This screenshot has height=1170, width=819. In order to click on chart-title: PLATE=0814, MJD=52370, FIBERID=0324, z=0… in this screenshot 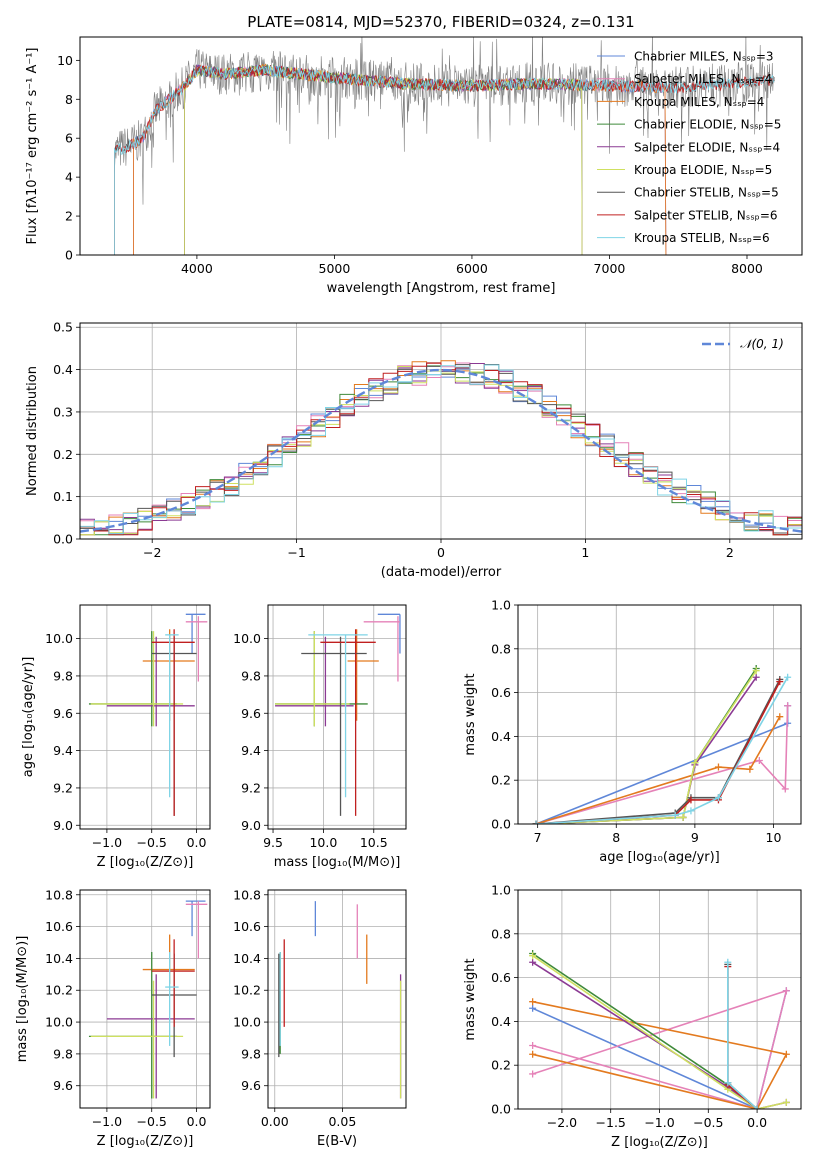, I will do `click(440, 22)`.